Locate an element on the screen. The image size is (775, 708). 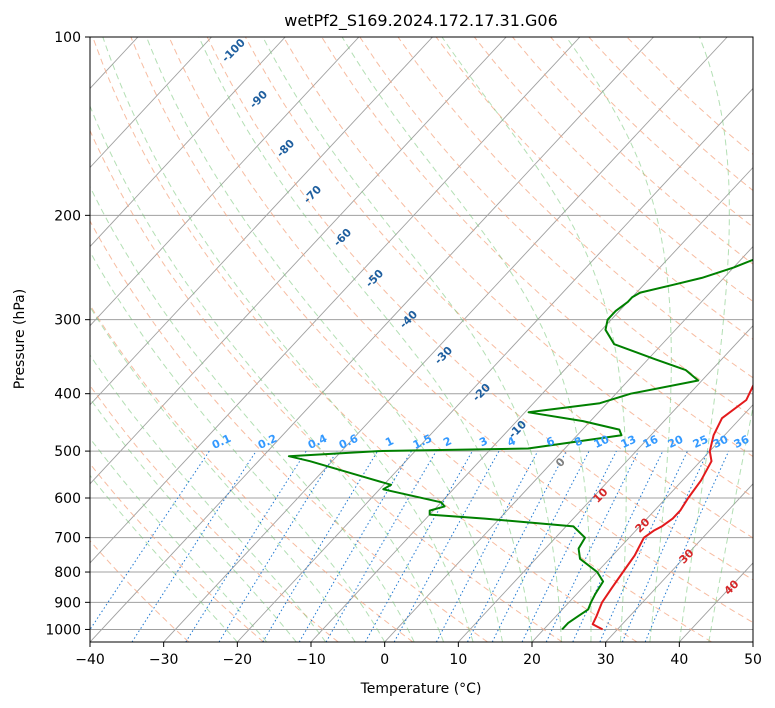
y-axis: 100 200 300 400 500 600 700 800 900 1000 is located at coordinates (67, 334).